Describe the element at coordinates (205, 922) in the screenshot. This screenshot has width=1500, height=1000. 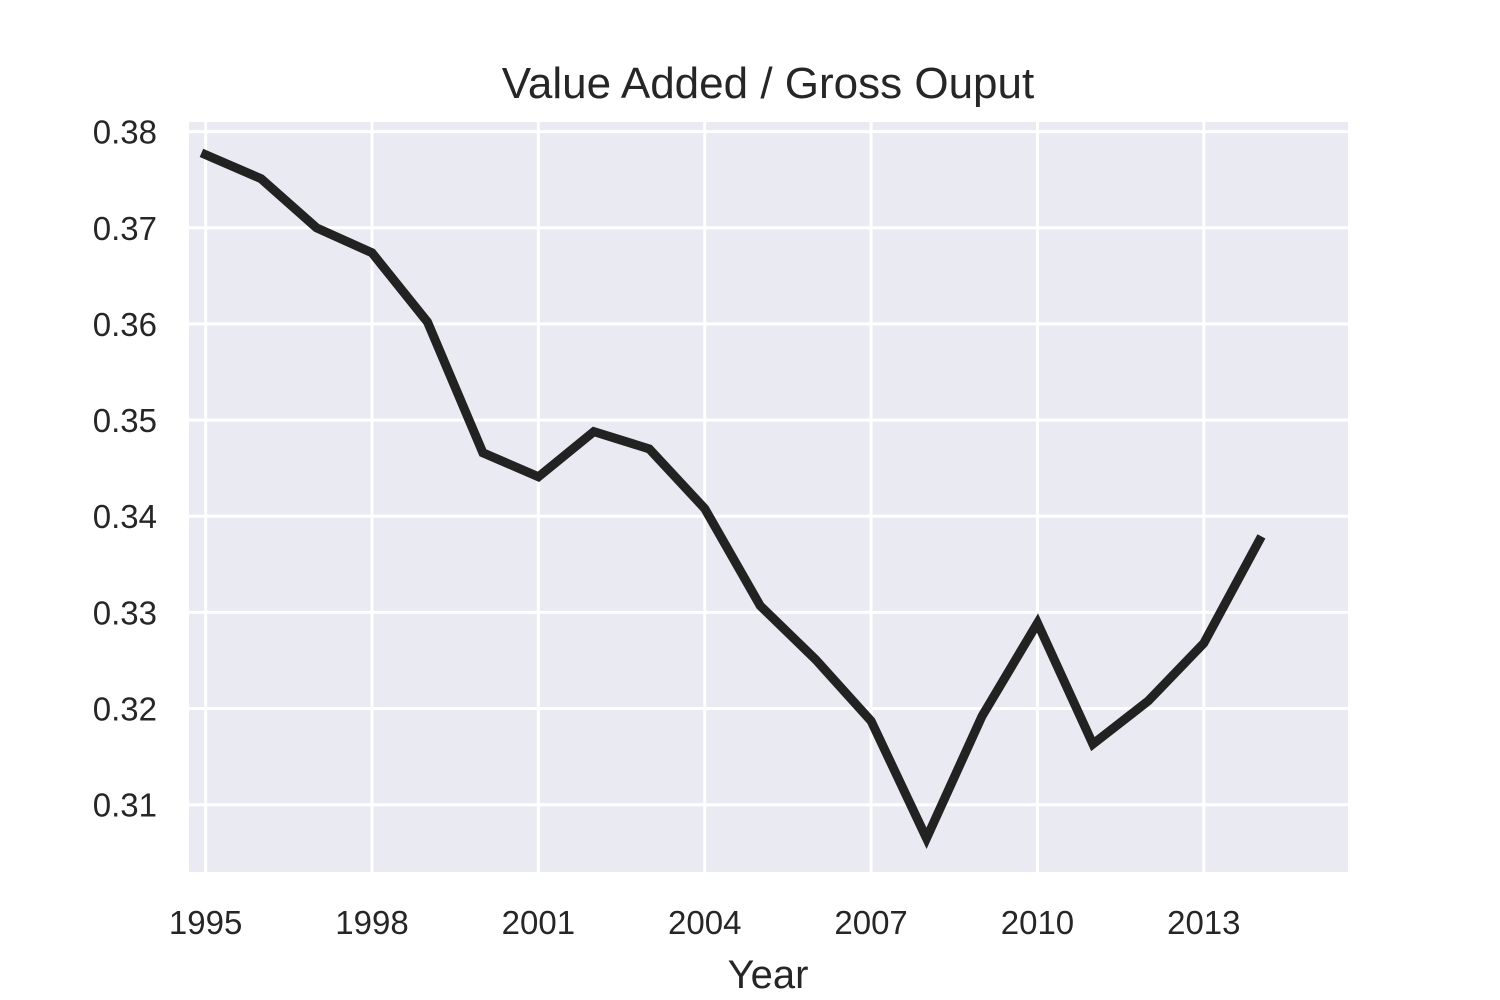
I see `x-tick-label: 1995` at that location.